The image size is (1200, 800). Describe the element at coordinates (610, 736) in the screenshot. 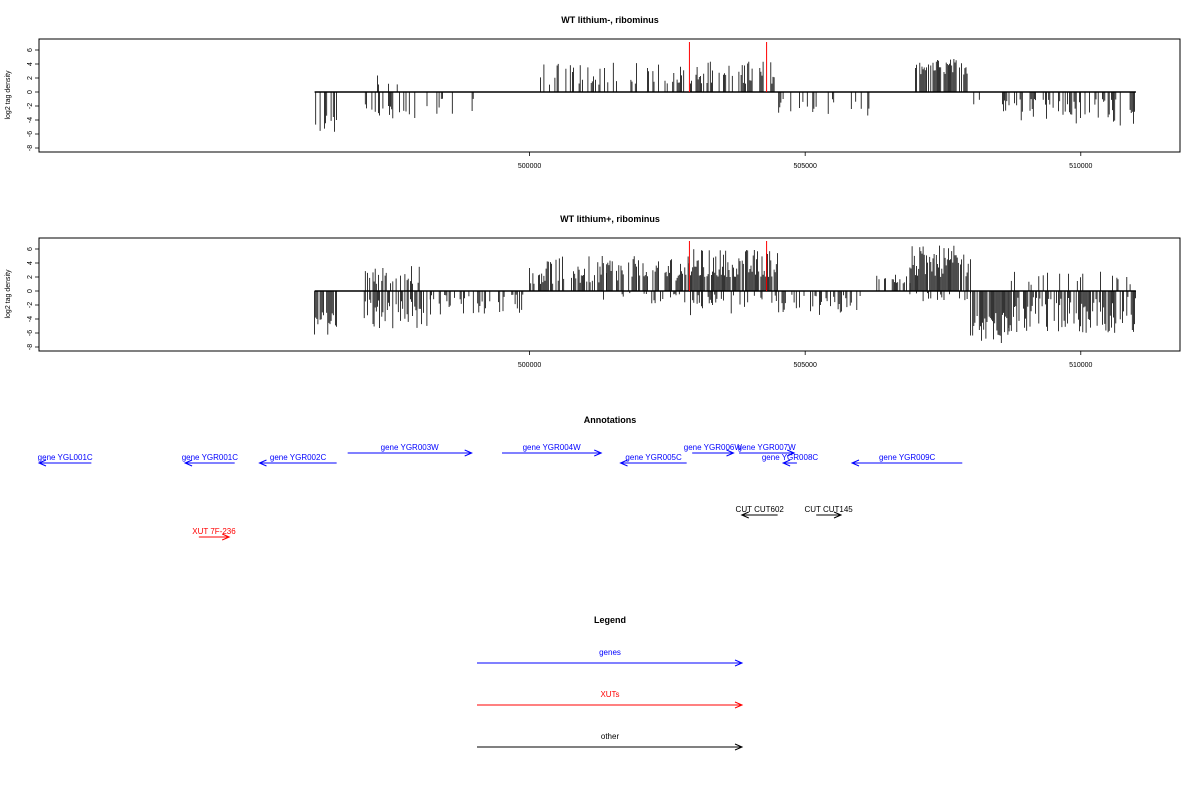

I see `legend-label: other` at that location.